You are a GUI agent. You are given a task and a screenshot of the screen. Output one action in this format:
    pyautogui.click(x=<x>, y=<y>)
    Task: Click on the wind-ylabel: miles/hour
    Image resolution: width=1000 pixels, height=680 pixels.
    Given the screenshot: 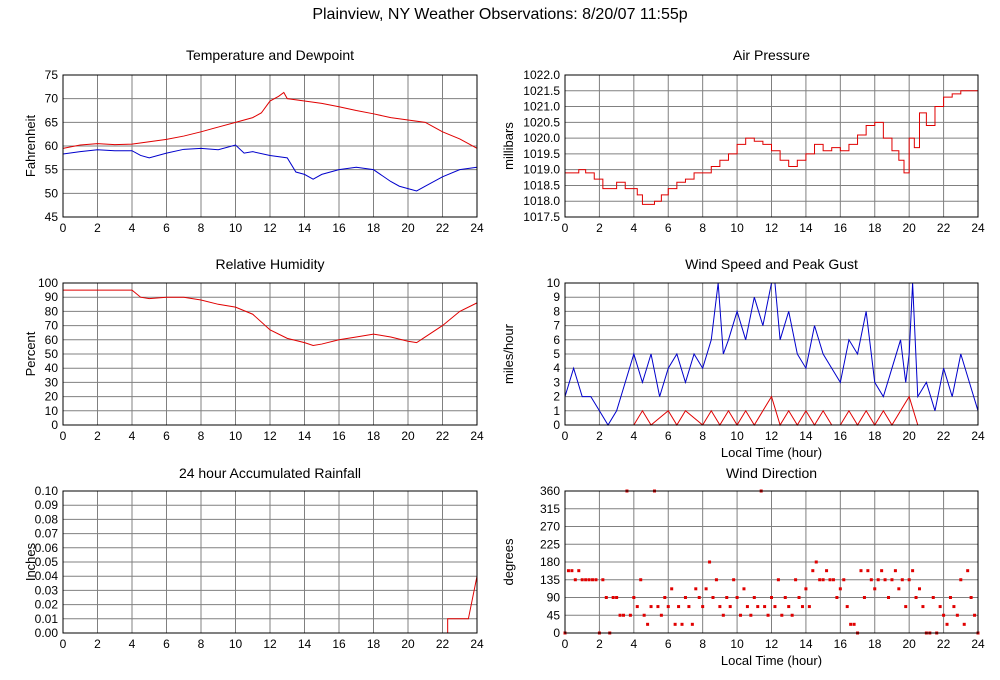 What is the action you would take?
    pyautogui.click(x=508, y=353)
    